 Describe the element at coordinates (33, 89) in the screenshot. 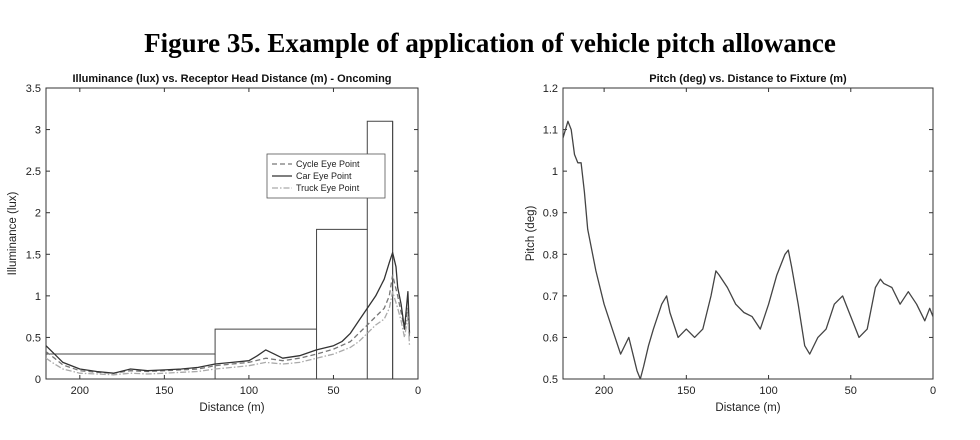

I see `y-tick-label: 3.5` at that location.